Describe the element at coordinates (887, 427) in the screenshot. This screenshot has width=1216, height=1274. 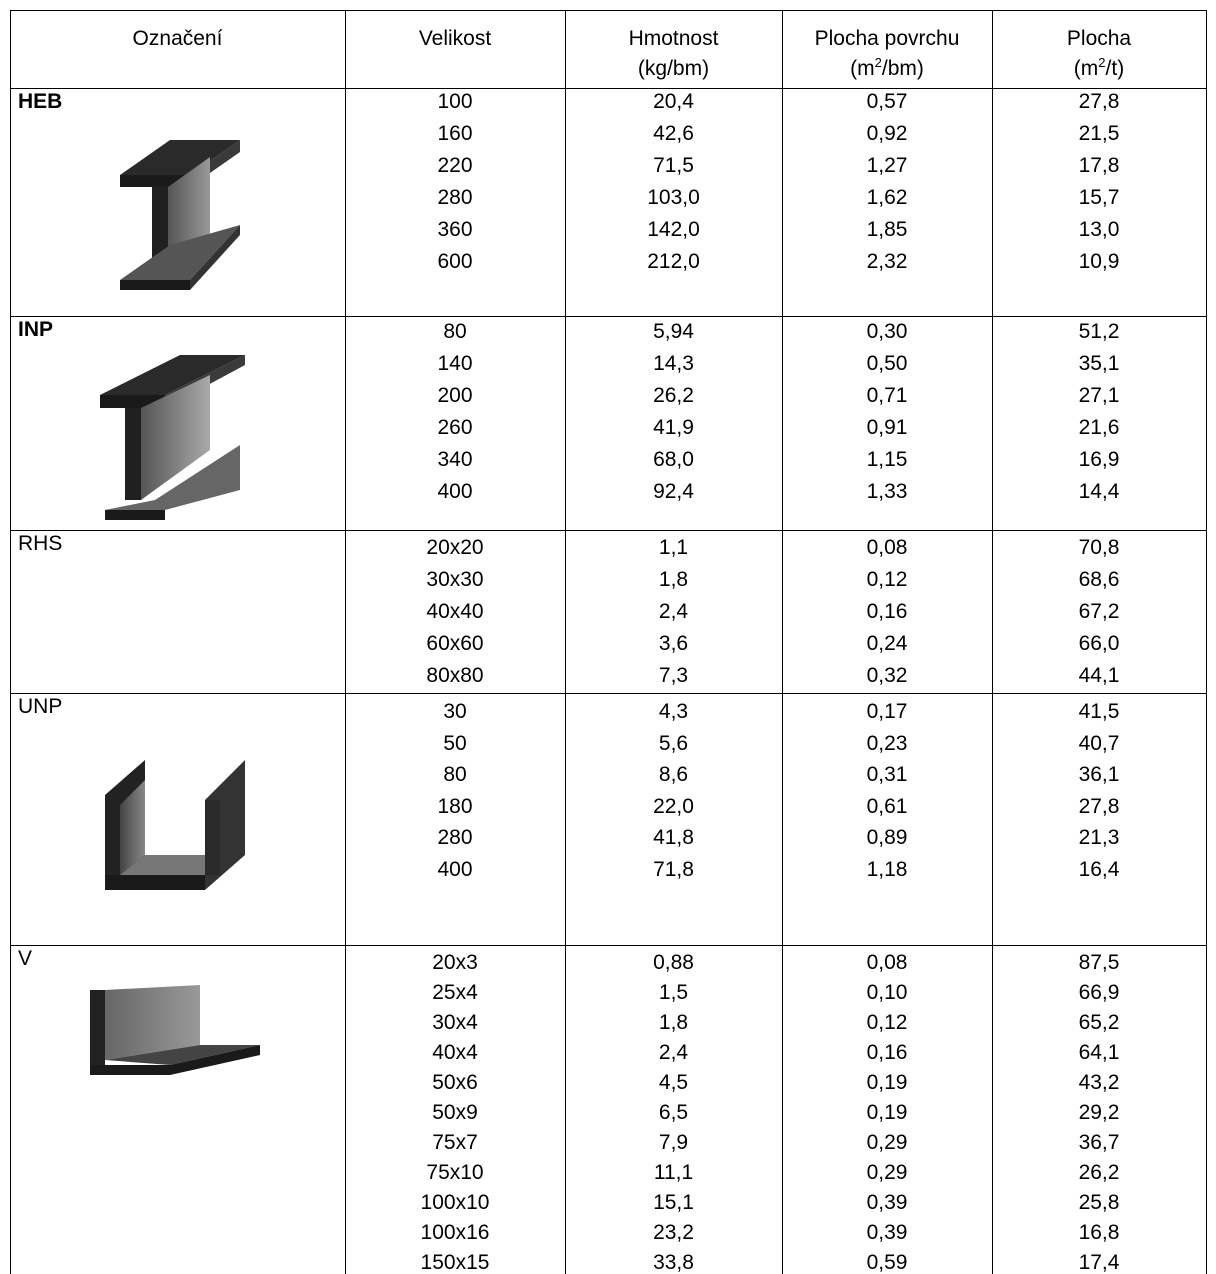
I see `cell: 0,91` at that location.